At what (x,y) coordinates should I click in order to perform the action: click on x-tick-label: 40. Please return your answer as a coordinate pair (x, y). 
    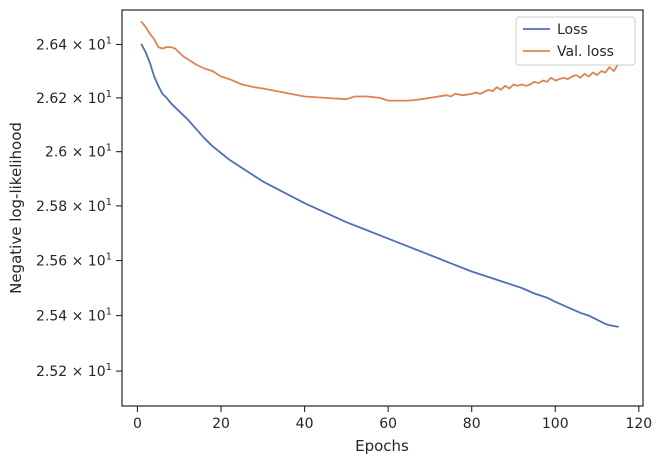
    Looking at the image, I should click on (305, 424).